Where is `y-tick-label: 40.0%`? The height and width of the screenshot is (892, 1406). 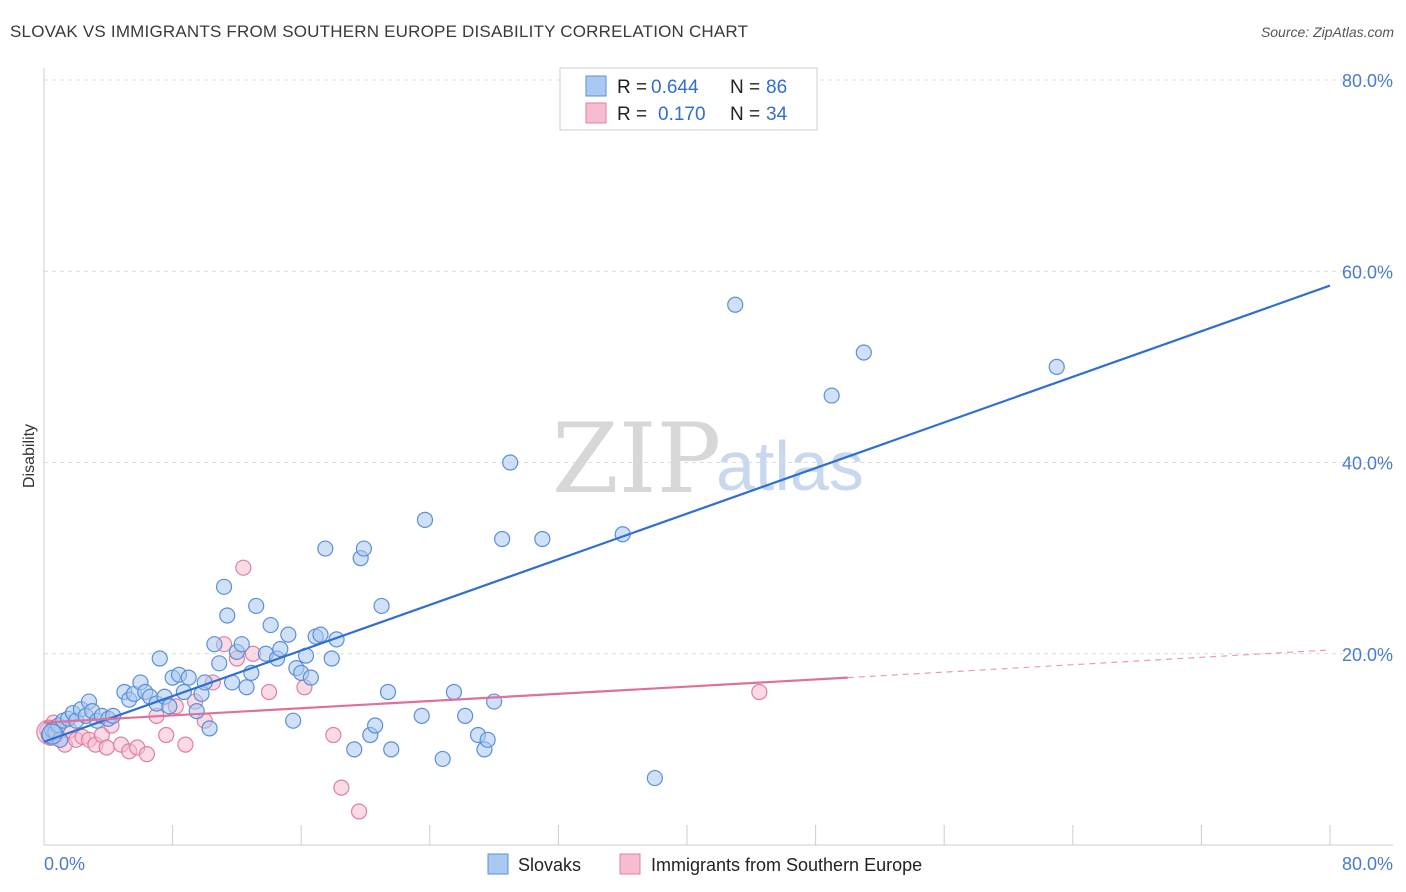 y-tick-label: 40.0% is located at coordinates (1367, 464).